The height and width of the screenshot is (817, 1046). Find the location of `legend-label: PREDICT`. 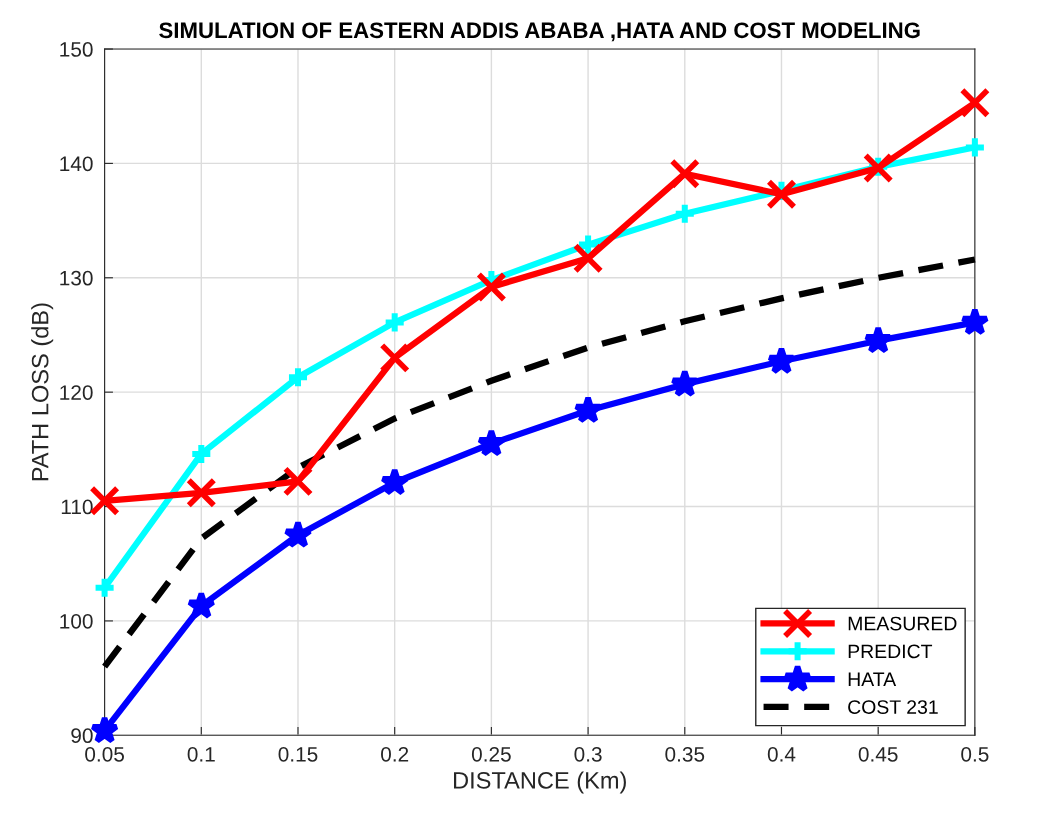

legend-label: PREDICT is located at coordinates (890, 651).